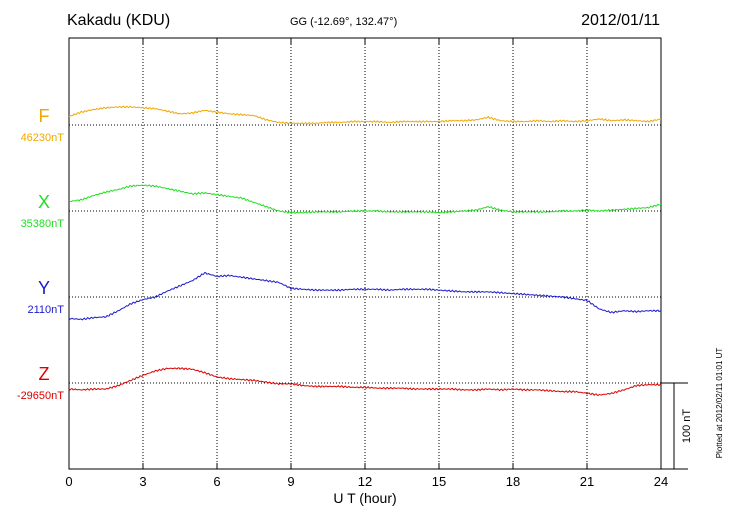  I want to click on x-tick-label: 9, so click(290, 481).